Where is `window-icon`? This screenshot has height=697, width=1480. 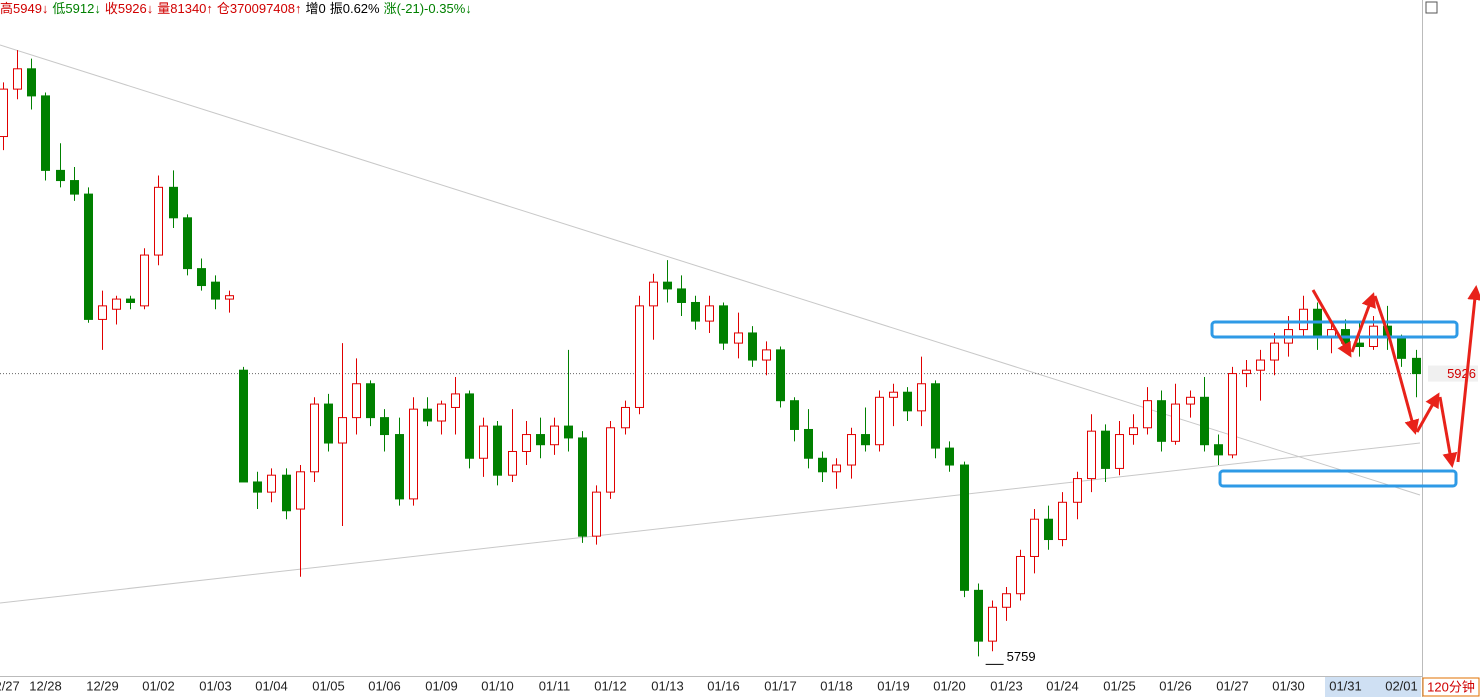
window-icon is located at coordinates (1431, 7).